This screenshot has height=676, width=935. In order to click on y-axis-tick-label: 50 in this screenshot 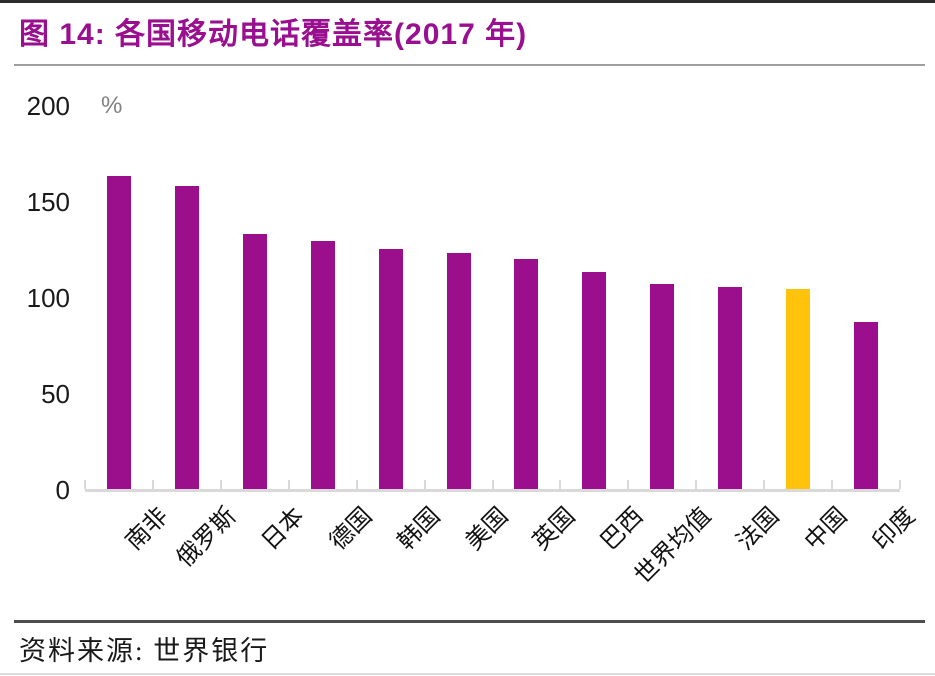, I will do `click(55, 394)`.